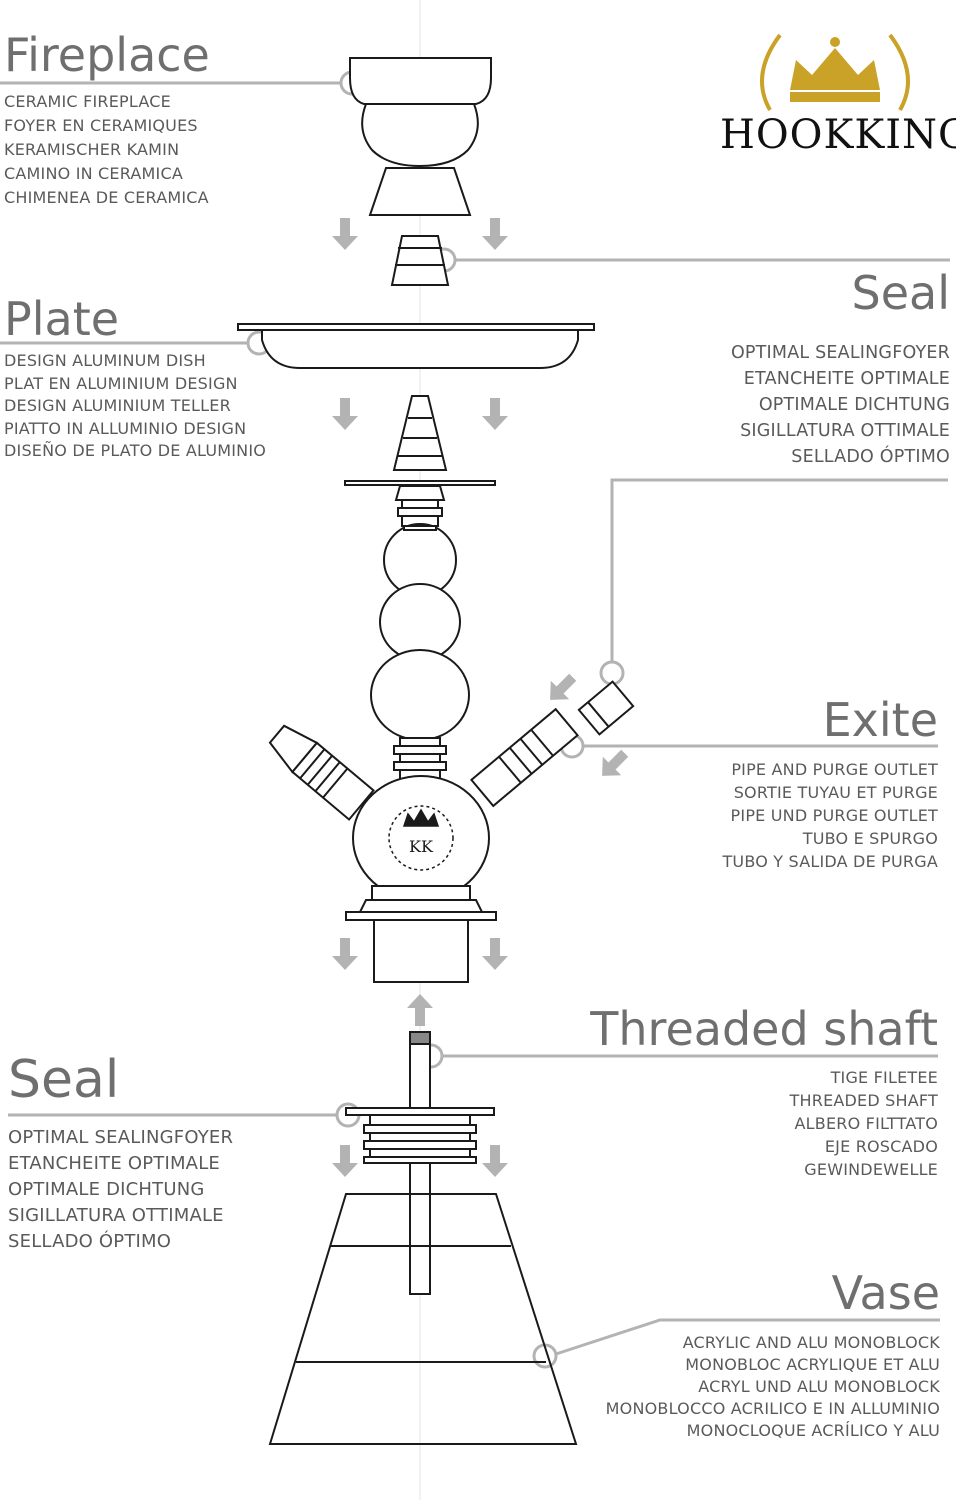  What do you see at coordinates (421, 846) in the screenshot?
I see `svg-text: KK` at bounding box center [421, 846].